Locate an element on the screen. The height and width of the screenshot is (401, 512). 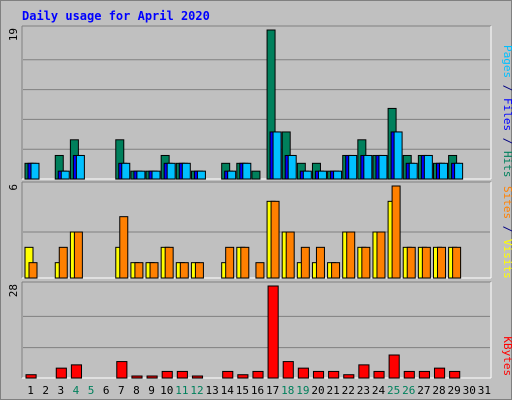
y-max-label: 28 is located at coordinates (13, 290).